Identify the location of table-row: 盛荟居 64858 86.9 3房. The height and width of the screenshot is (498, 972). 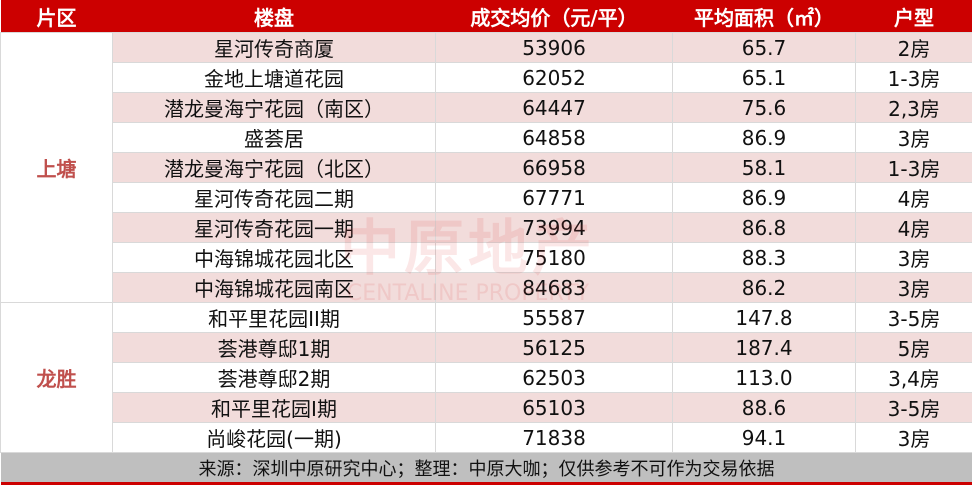
(486, 137).